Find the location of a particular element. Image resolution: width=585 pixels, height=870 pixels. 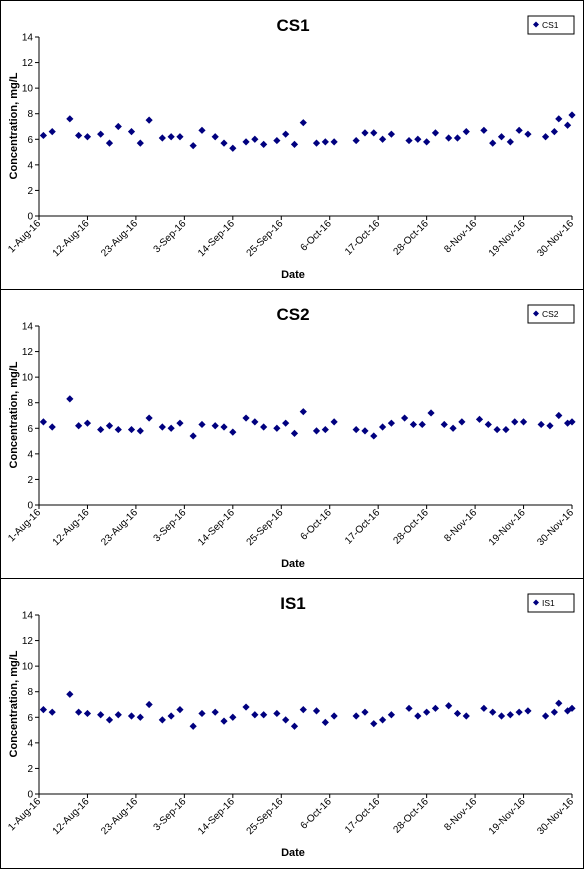

x-tick-label: 28-Oct-16 is located at coordinates (412, 527).